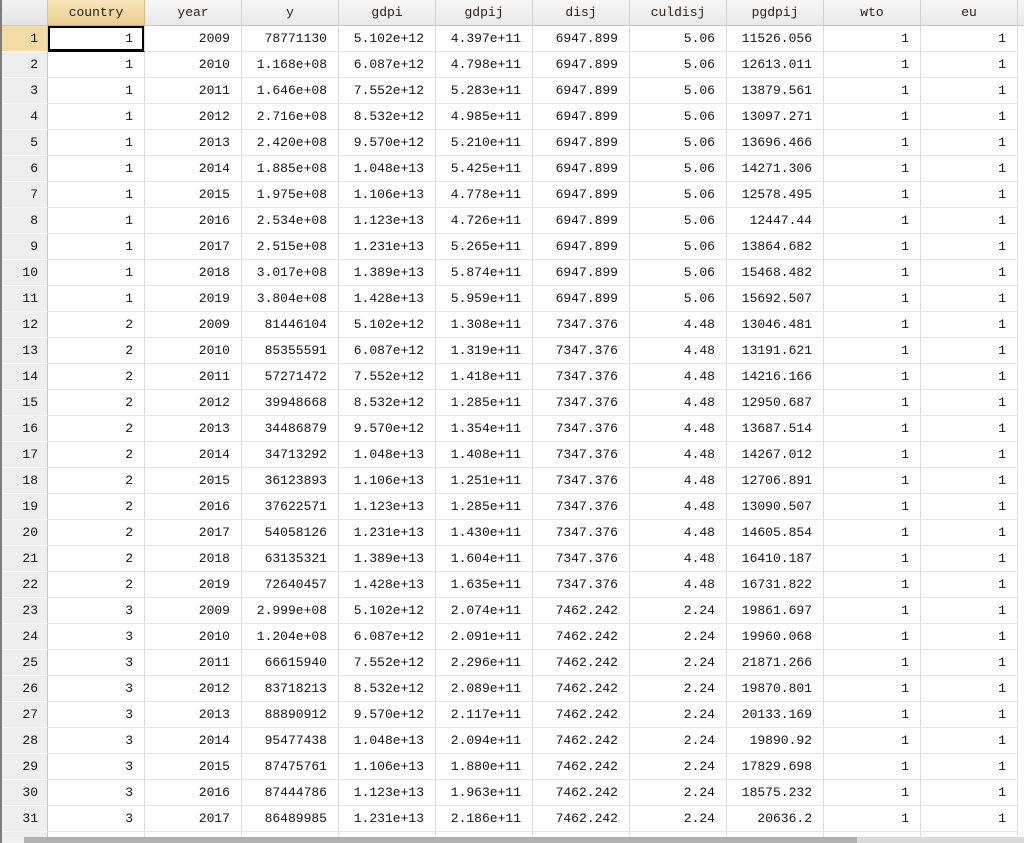 This screenshot has height=843, width=1024. Describe the element at coordinates (193, 13) in the screenshot. I see `column-header-year: year` at that location.